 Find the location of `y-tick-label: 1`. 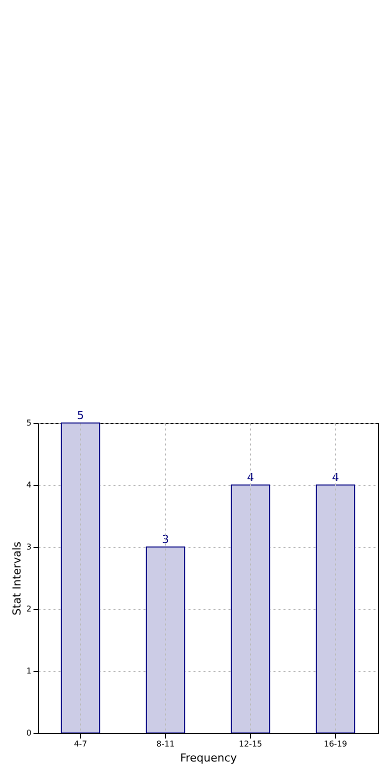

y-tick-label: 1 is located at coordinates (29, 671).